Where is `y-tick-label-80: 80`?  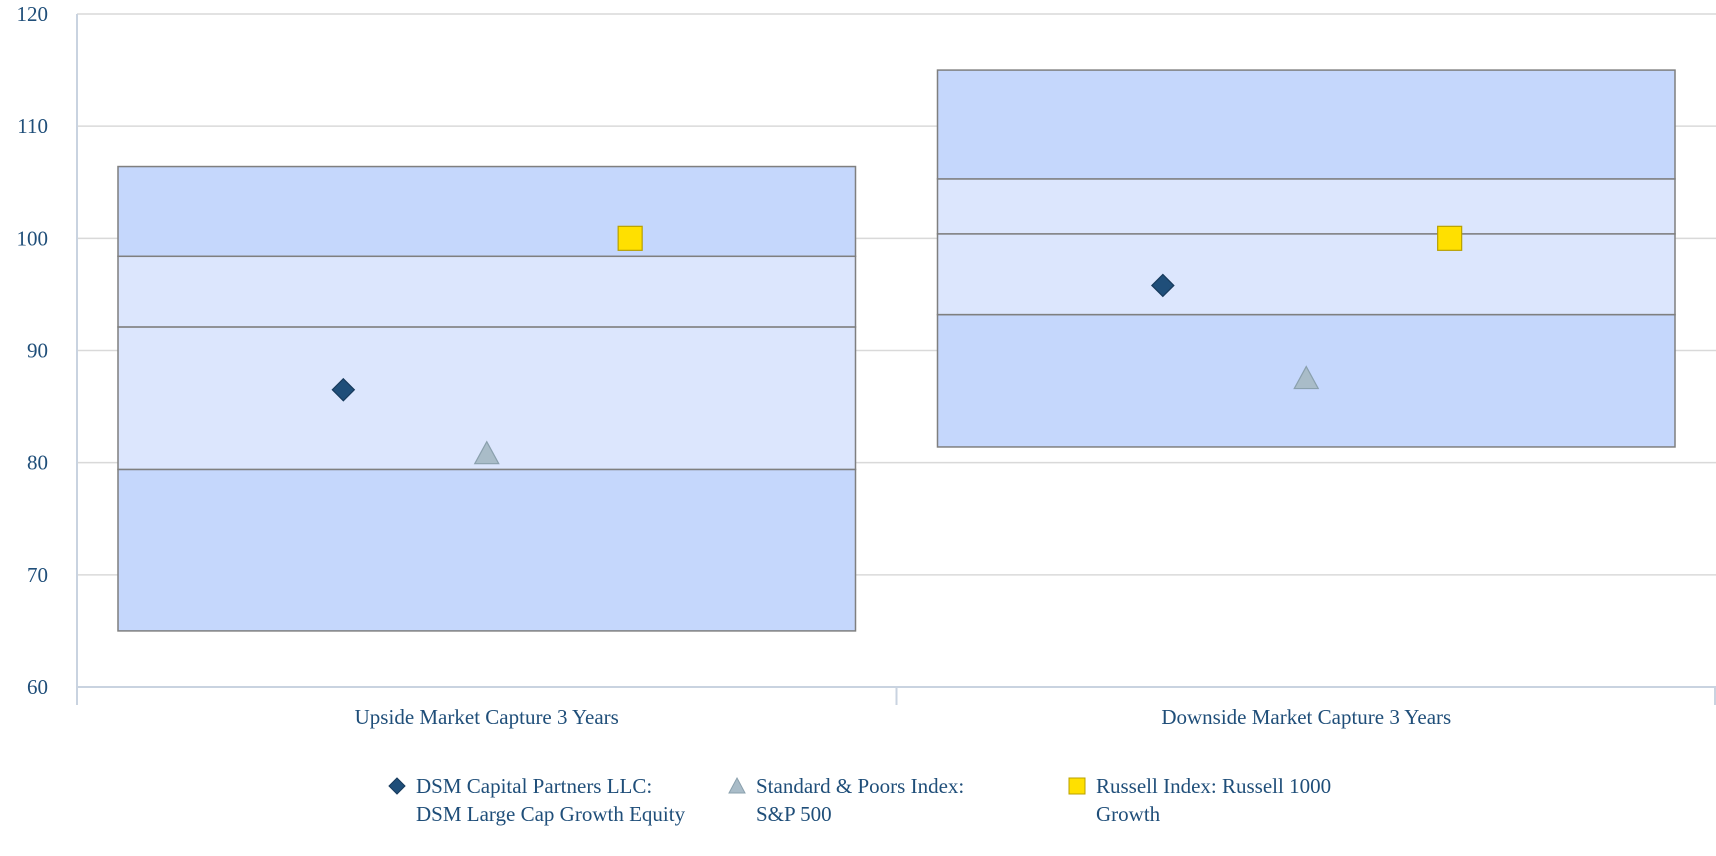 y-tick-label-80: 80 is located at coordinates (37, 463).